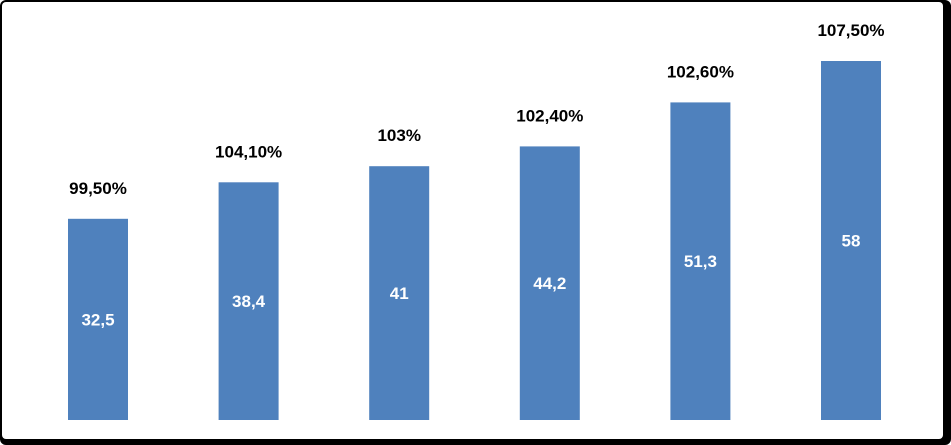 This screenshot has height=445, width=951. I want to click on value-label-1: 32,5, so click(97, 319).